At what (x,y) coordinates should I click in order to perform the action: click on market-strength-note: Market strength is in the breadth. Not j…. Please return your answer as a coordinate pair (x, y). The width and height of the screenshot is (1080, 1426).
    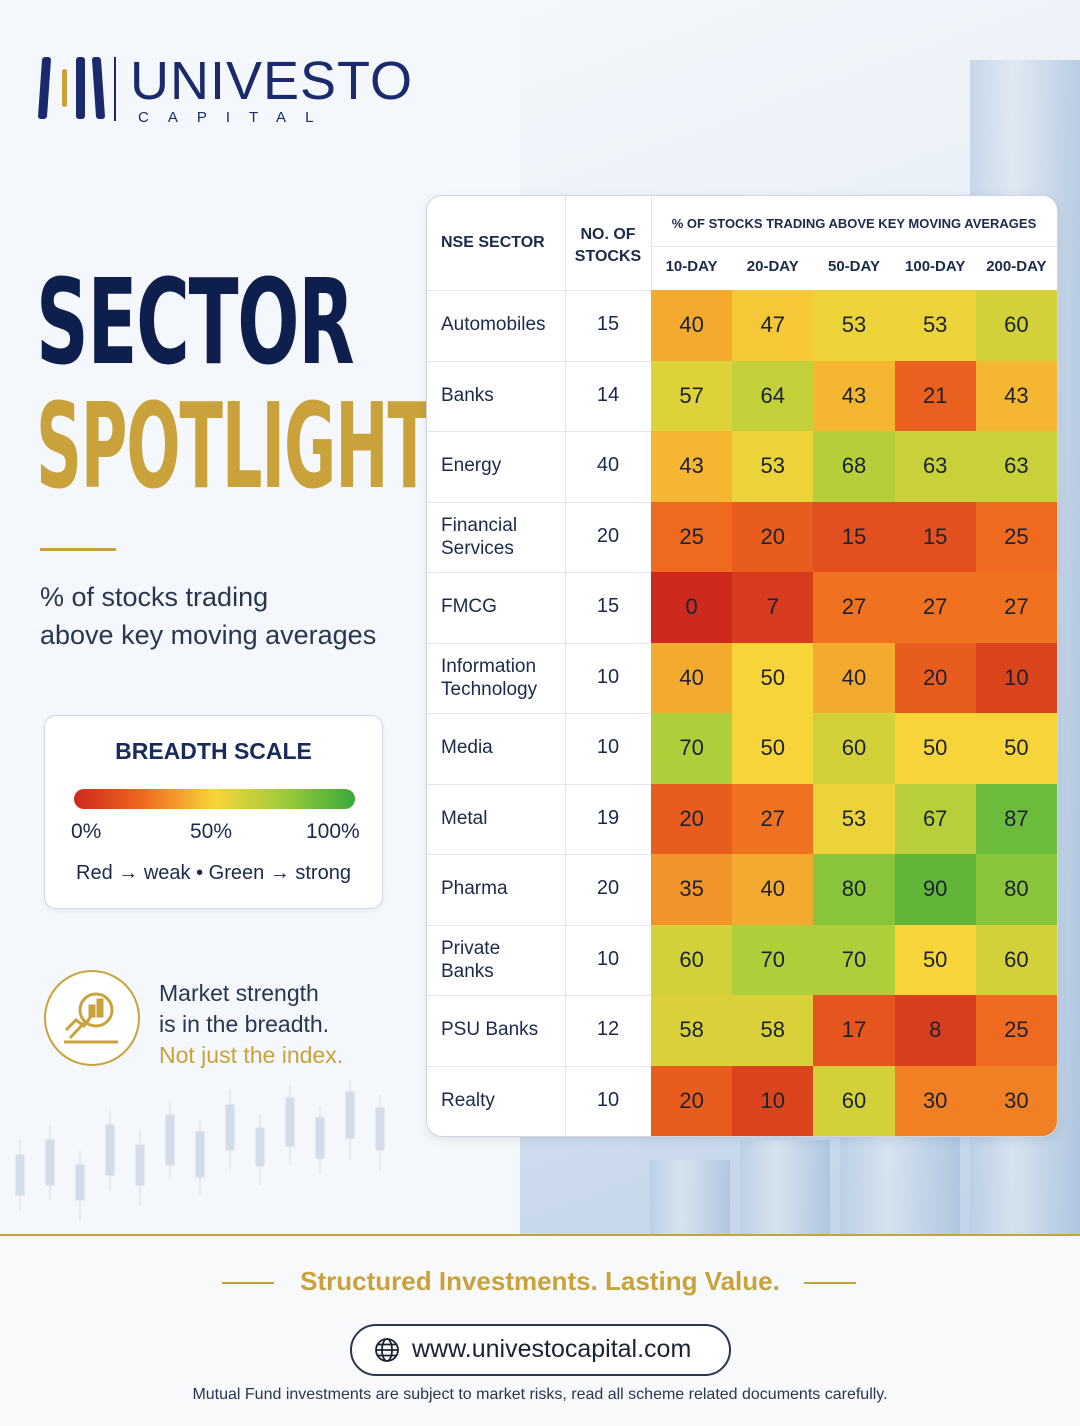
    Looking at the image, I should click on (234, 1020).